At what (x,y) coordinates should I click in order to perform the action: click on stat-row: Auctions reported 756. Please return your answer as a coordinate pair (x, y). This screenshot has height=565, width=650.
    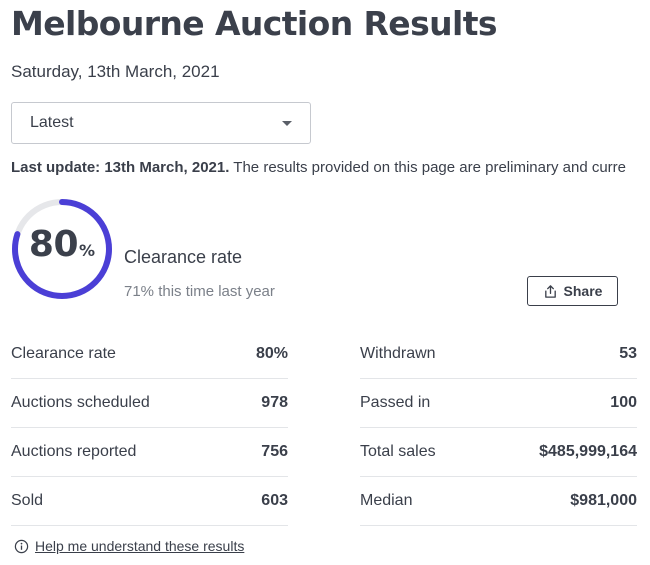
    Looking at the image, I should click on (149, 452).